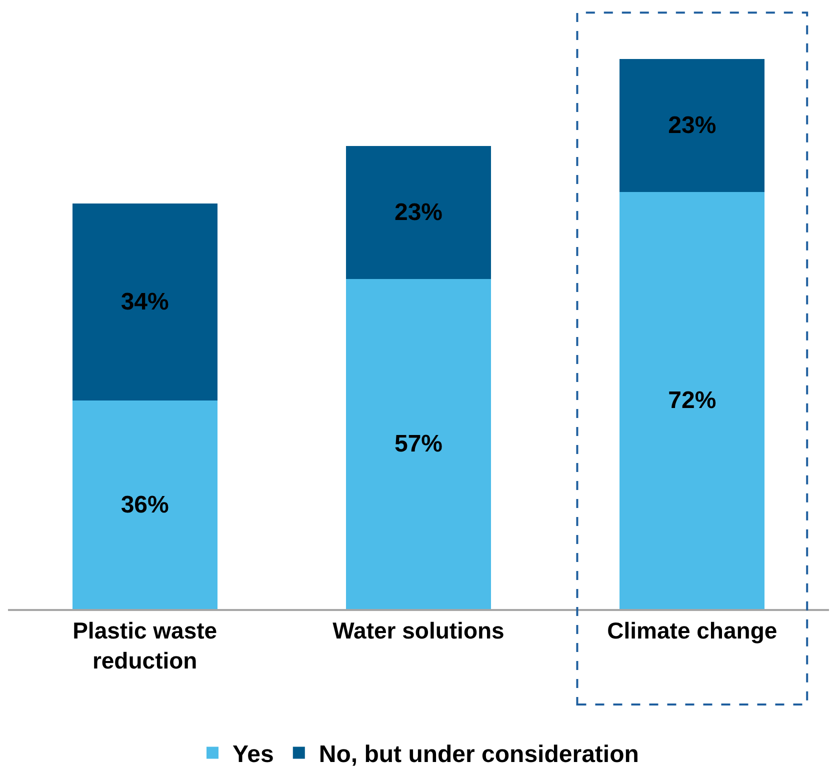 The image size is (837, 783). What do you see at coordinates (145, 646) in the screenshot?
I see `x-tick-label: Plastic waste reduction` at bounding box center [145, 646].